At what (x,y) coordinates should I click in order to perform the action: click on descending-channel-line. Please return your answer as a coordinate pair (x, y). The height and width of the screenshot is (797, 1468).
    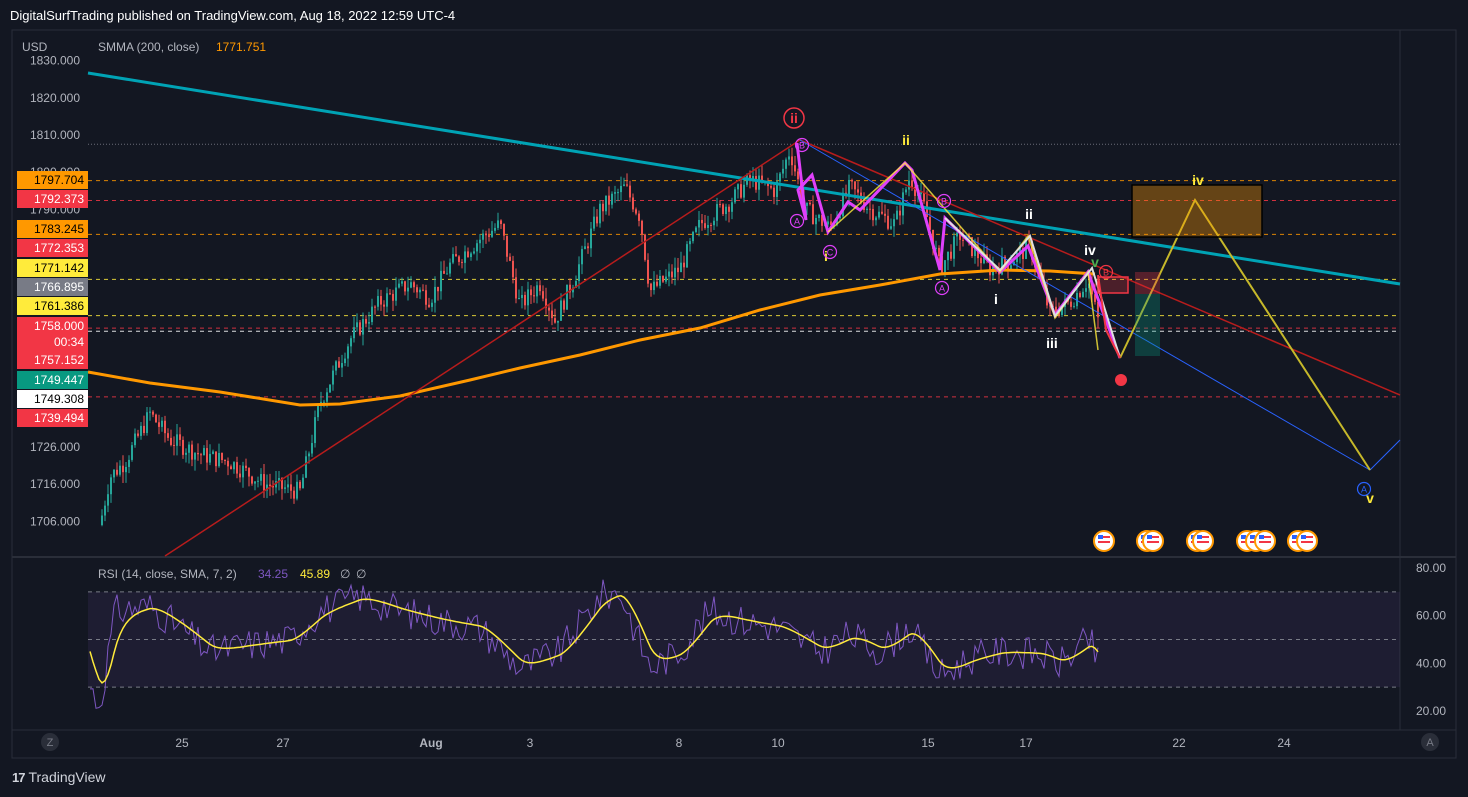
    Looking at the image, I should click on (1100, 267).